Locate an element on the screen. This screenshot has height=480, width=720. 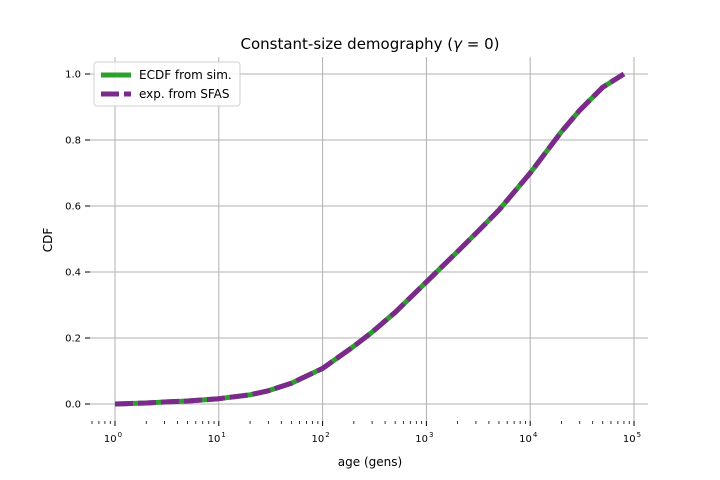
legend-label-sfas: exp. from SFAS is located at coordinates (184, 94).